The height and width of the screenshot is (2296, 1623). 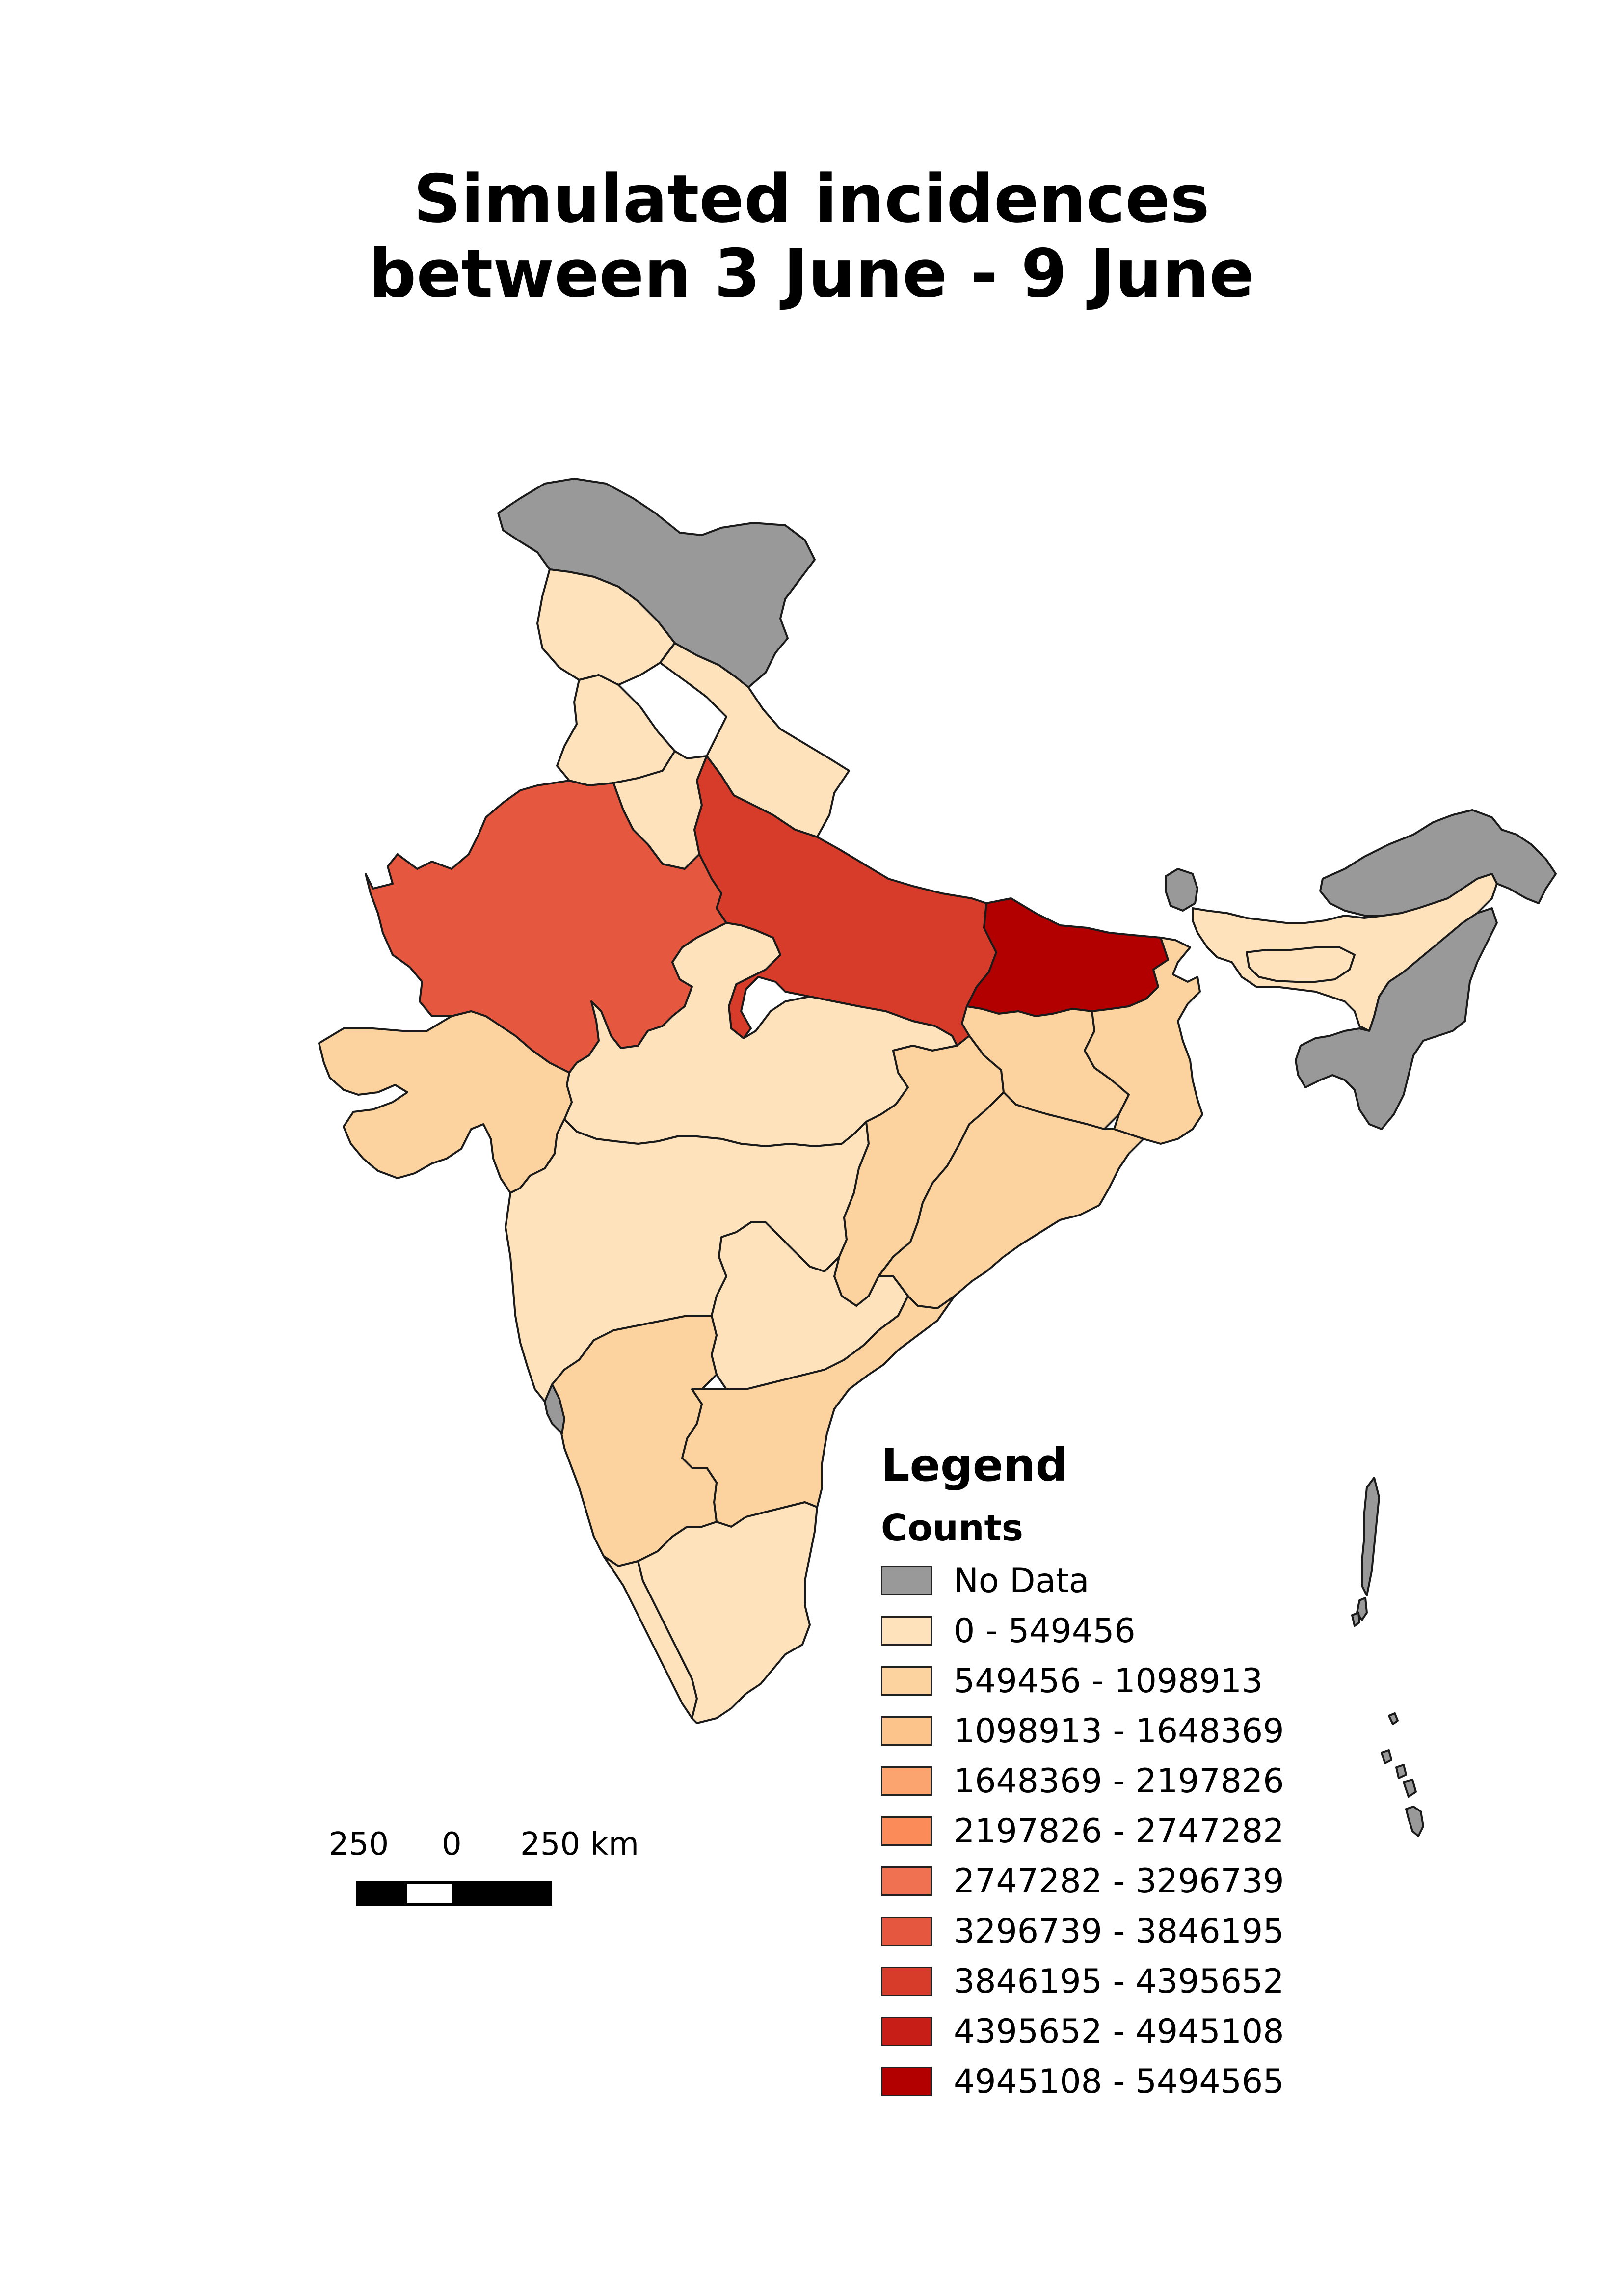 I want to click on region-himachal-pradesh, so click(x=606, y=627).